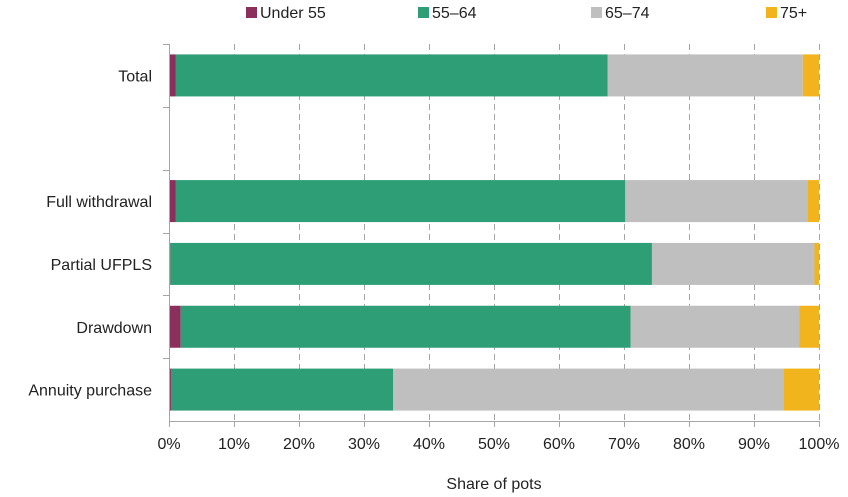 The height and width of the screenshot is (497, 848). What do you see at coordinates (493, 484) in the screenshot?
I see `x-axis-title: Share of pots` at bounding box center [493, 484].